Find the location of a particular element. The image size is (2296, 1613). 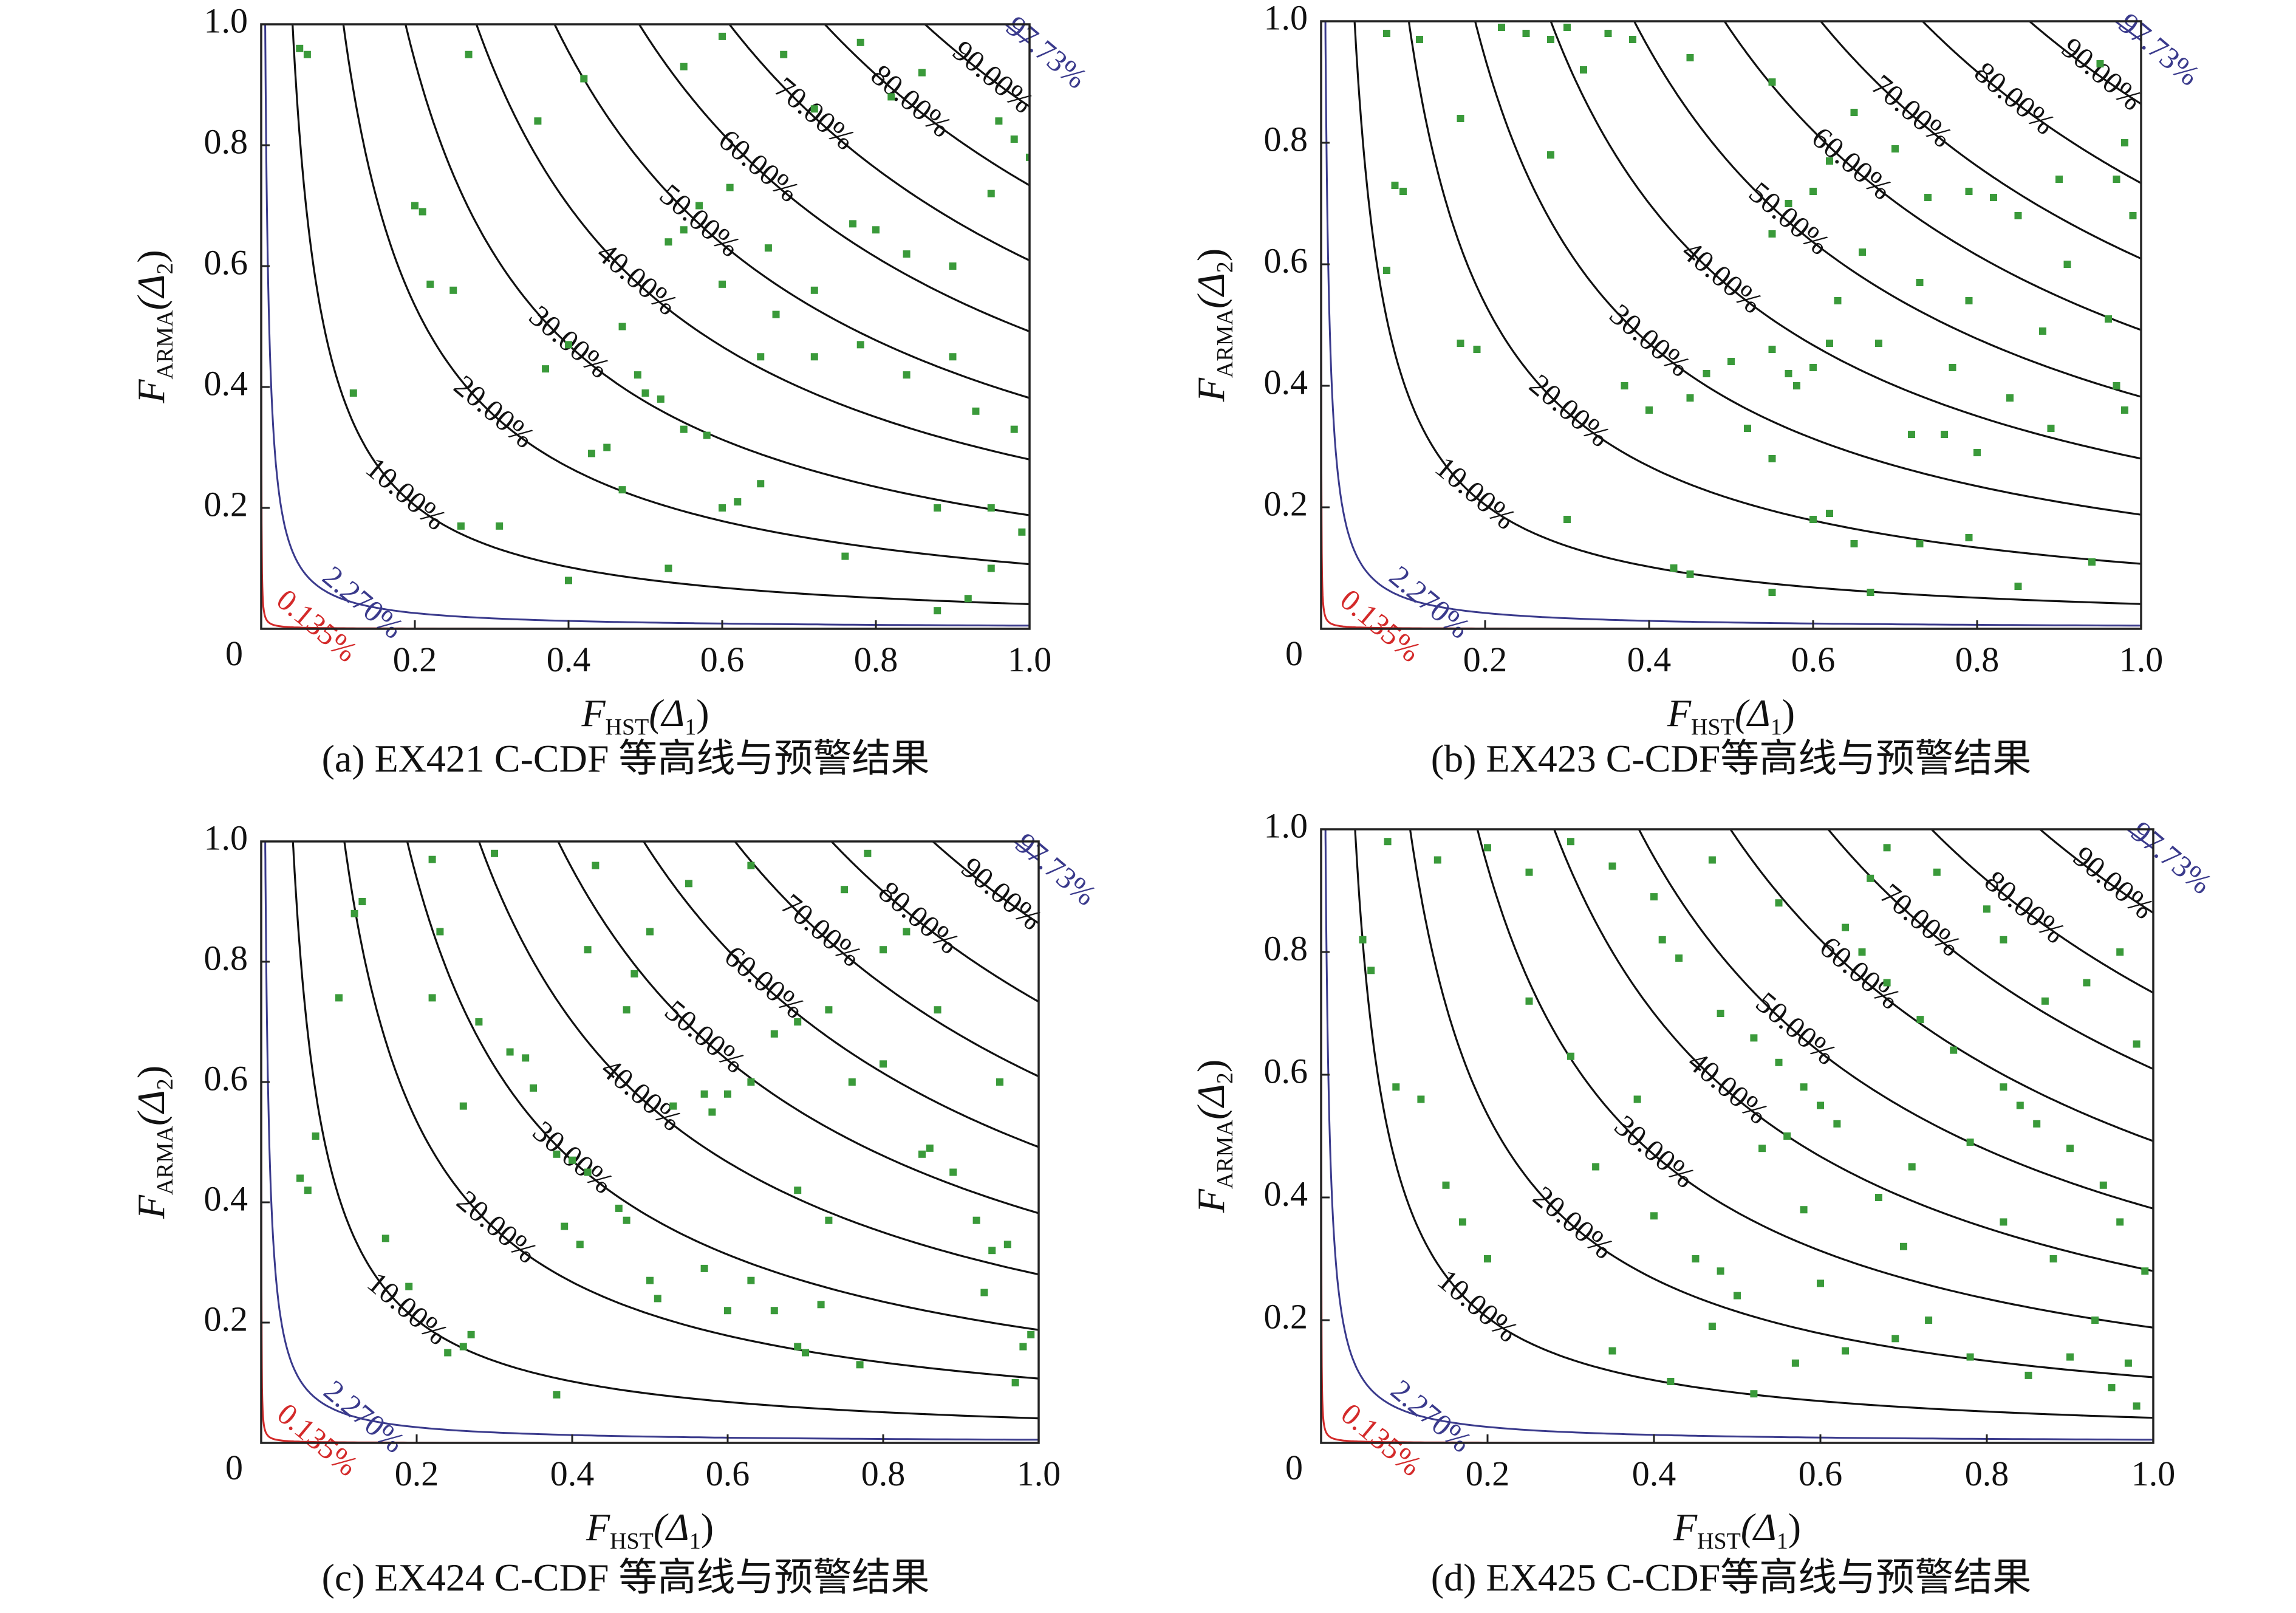

panel-caption: (b) EX423 C-CDF等高线与预警结果 is located at coordinates (1731, 758).